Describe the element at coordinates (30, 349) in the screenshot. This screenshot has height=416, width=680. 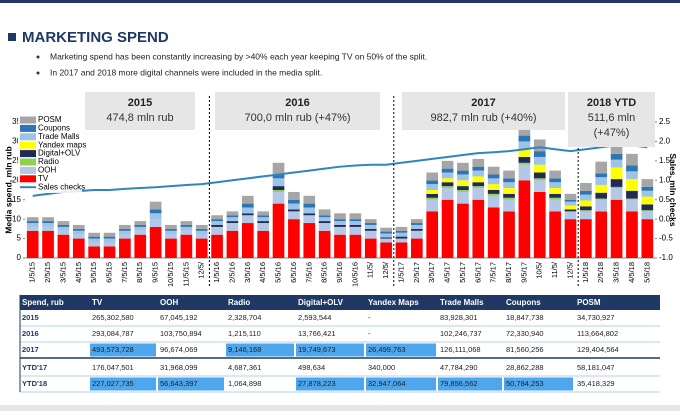
I see `row-header: 2017` at that location.